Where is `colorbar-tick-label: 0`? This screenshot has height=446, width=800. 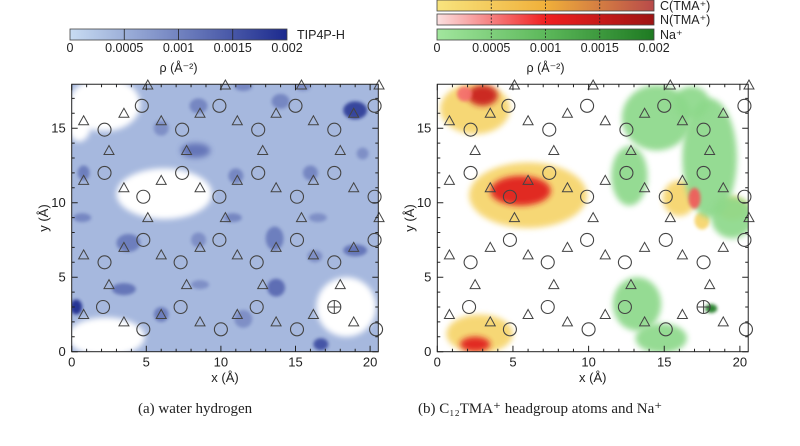
colorbar-tick-label: 0 is located at coordinates (437, 48).